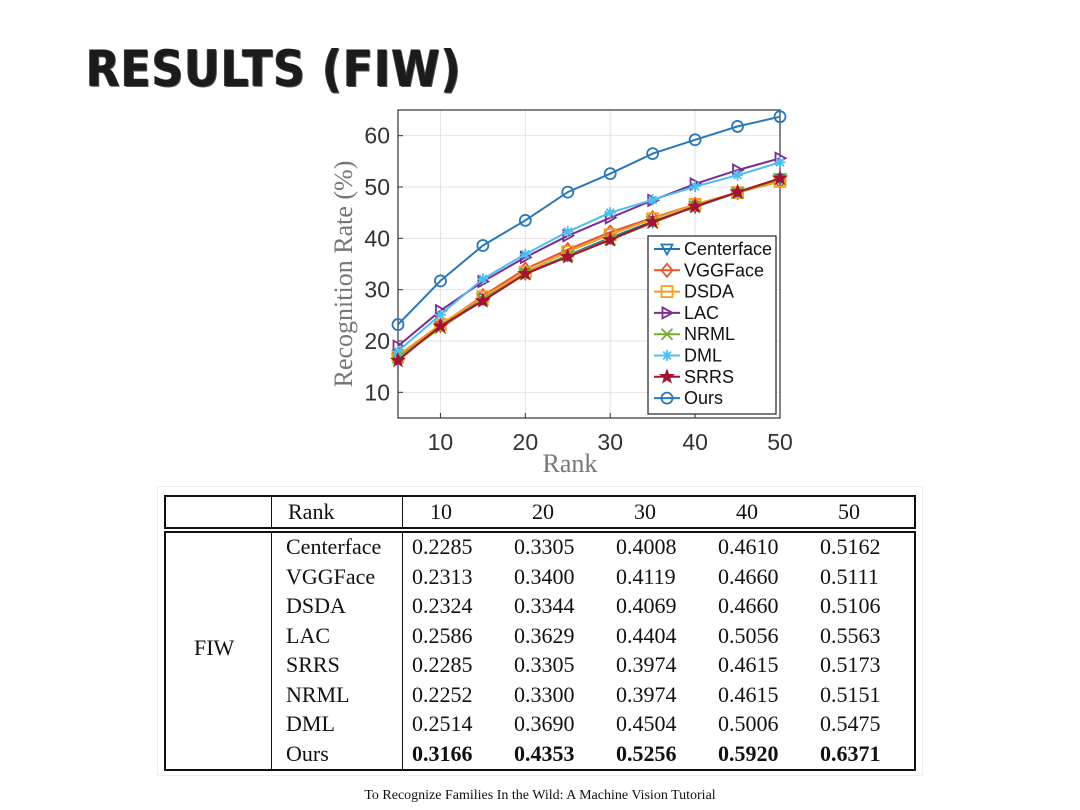 The width and height of the screenshot is (1080, 810). Describe the element at coordinates (850, 635) in the screenshot. I see `value-cell: 0.5563` at that location.